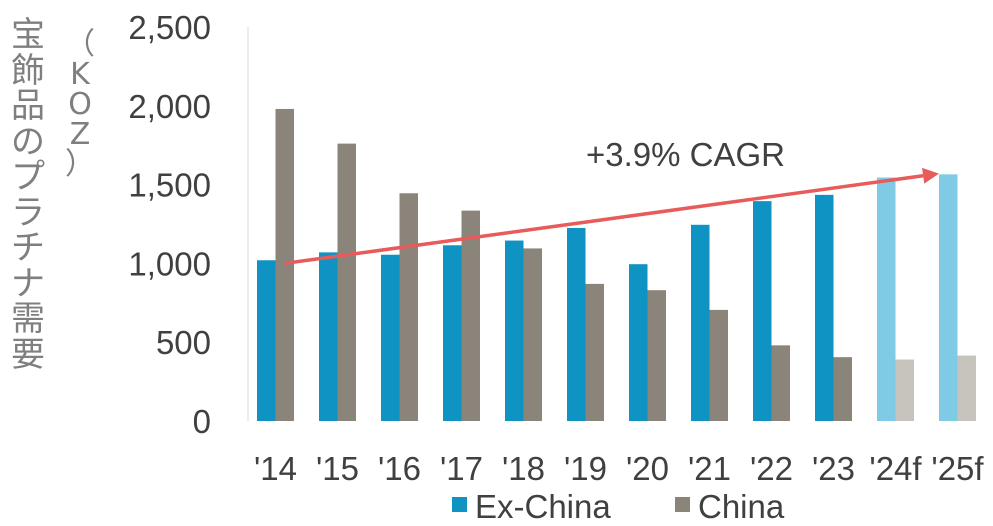  Describe the element at coordinates (188, 224) in the screenshot. I see `y-axis: 0 500 1,000 1,500 2,000 2,500` at that location.